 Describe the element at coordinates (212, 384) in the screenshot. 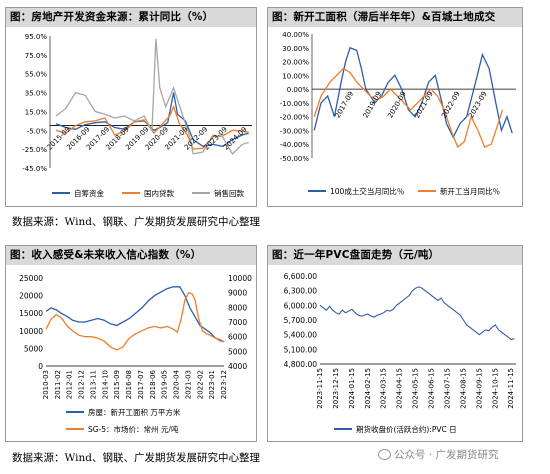

I see `x-tick-label: 2023-01` at that location.